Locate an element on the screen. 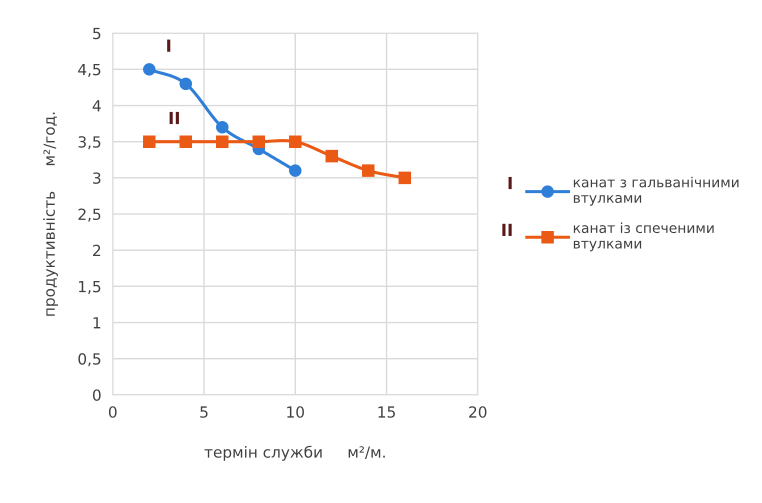  y-tick-label: 0,5 is located at coordinates (89, 359).